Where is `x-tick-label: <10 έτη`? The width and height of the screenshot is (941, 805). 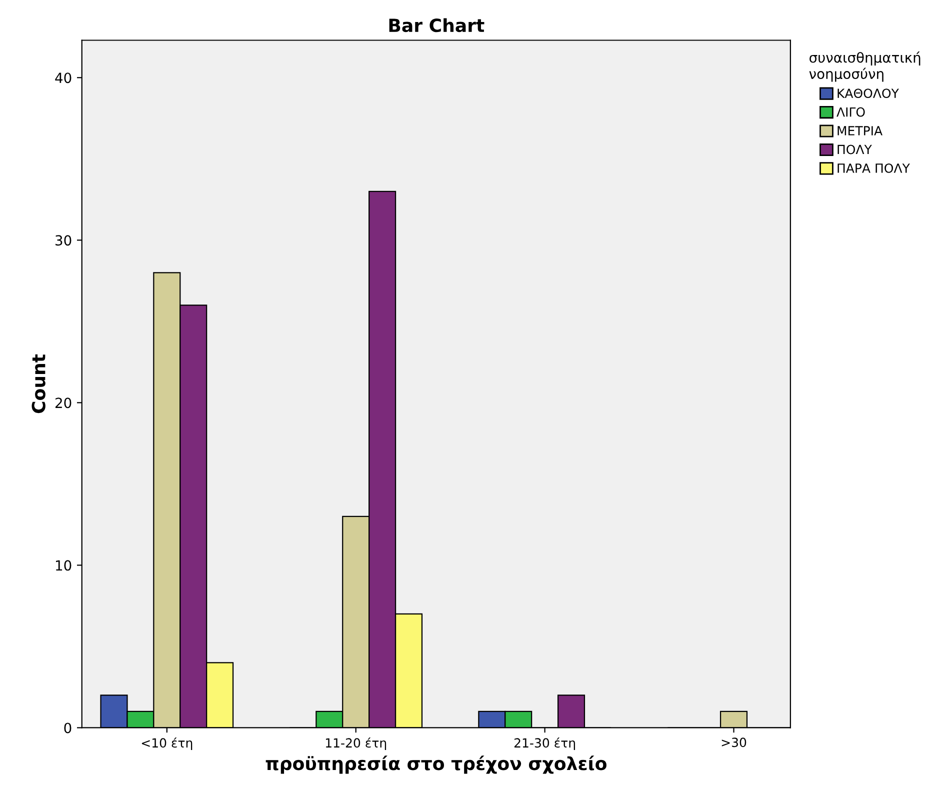 x-tick-label: <10 έτη is located at coordinates (167, 743).